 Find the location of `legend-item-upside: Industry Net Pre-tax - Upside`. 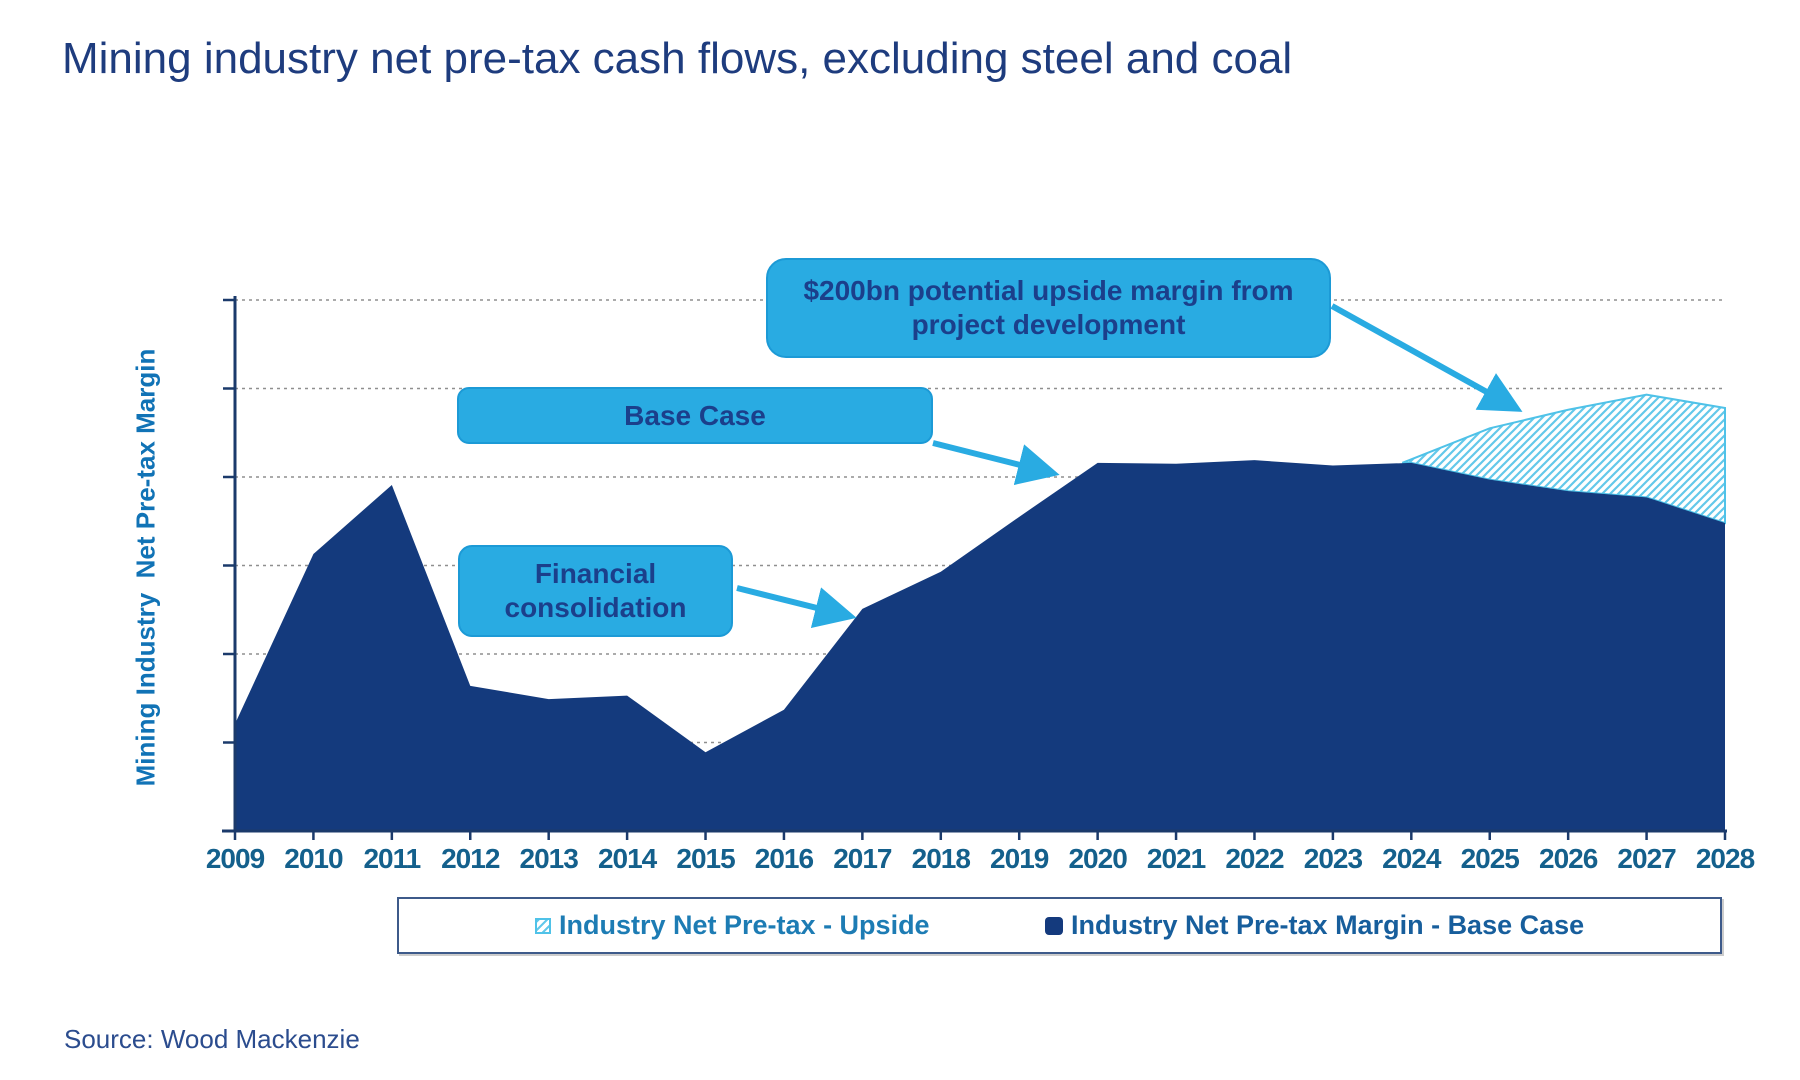

legend-item-upside: Industry Net Pre-tax - Upside is located at coordinates (732, 925).